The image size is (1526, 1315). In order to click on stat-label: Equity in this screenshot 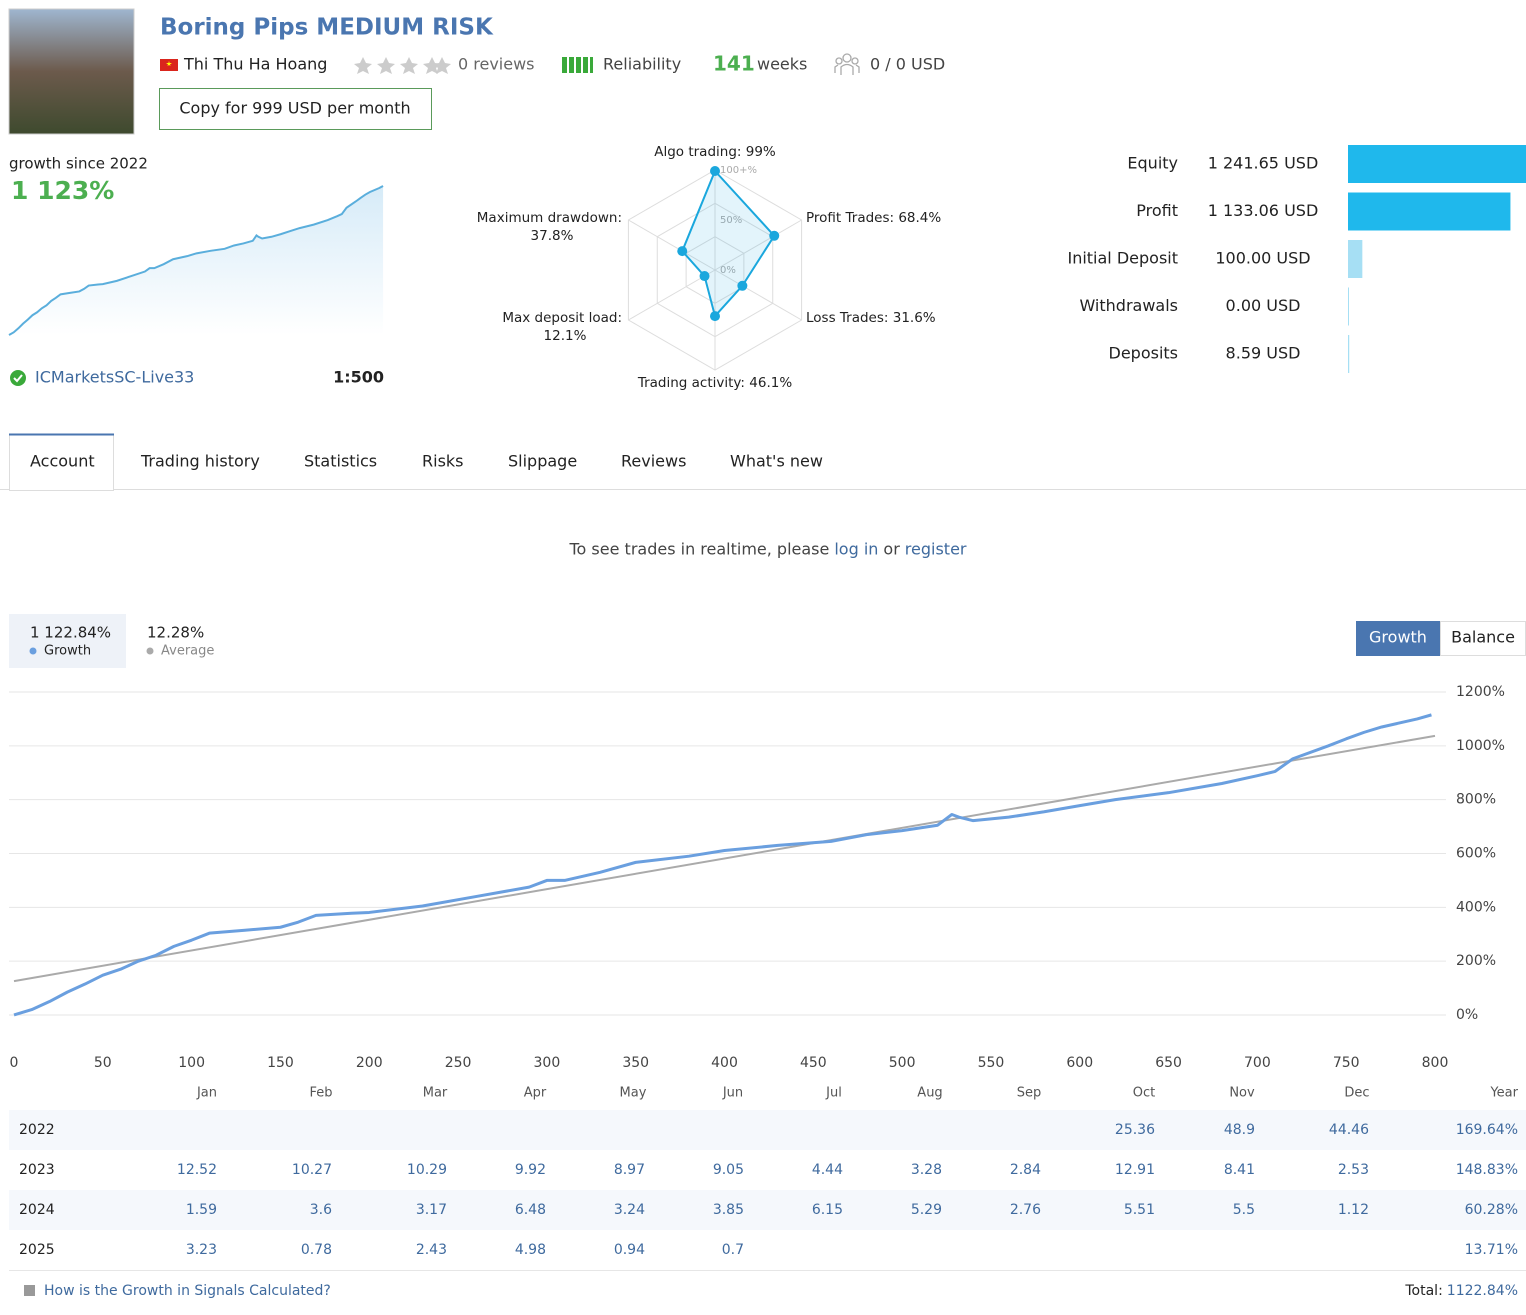, I will do `click(1152, 163)`.